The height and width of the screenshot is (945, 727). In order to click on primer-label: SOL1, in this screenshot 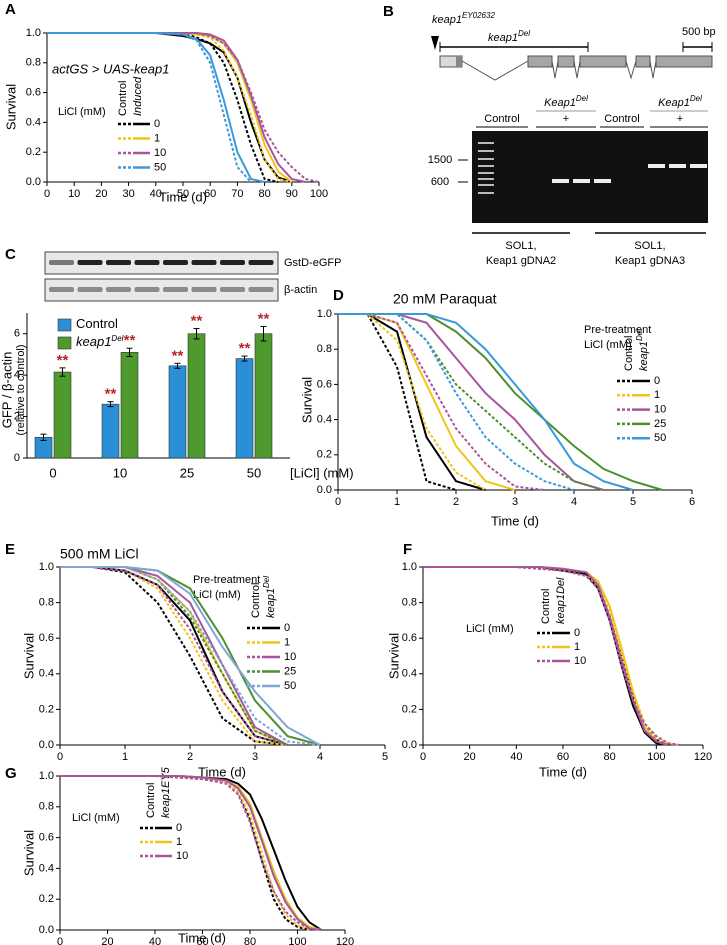, I will do `click(520, 246)`.